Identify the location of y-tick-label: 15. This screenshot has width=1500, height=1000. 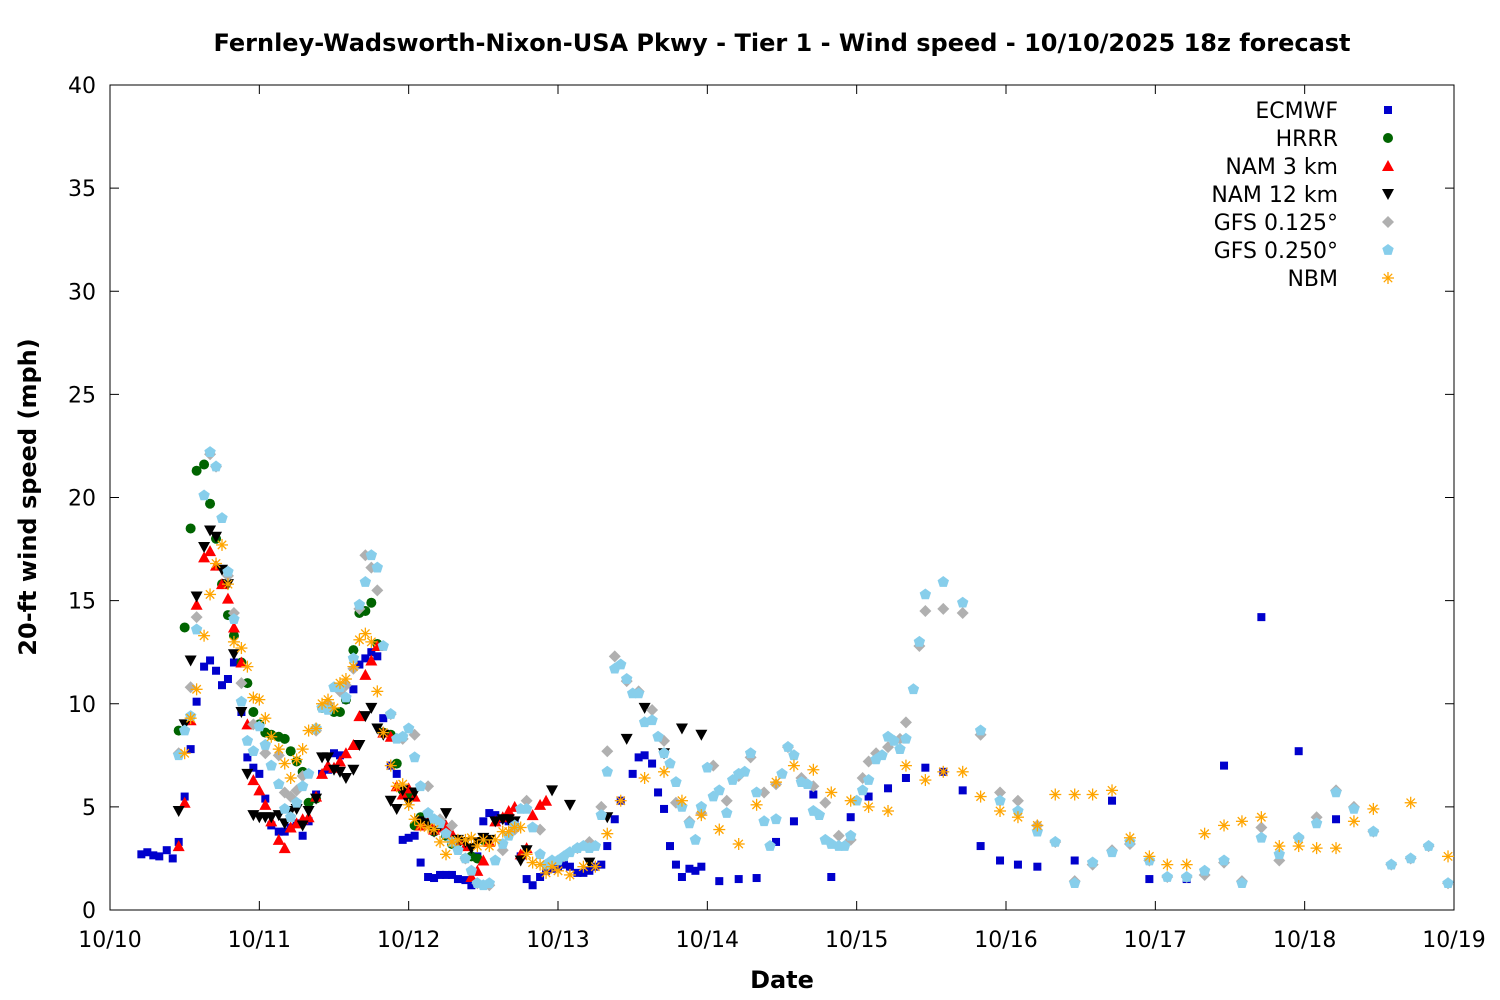
(82, 602).